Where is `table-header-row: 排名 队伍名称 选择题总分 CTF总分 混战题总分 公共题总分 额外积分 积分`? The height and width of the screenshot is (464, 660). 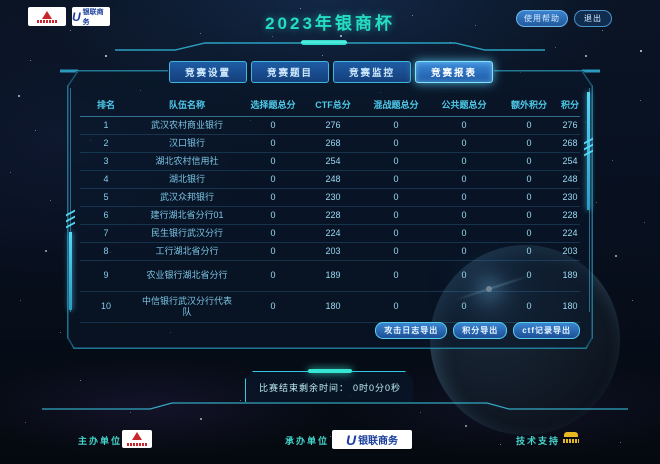
table-header-row: 排名 队伍名称 选择题总分 CTF总分 混战题总分 公共题总分 额外积分 积分 is located at coordinates (330, 106).